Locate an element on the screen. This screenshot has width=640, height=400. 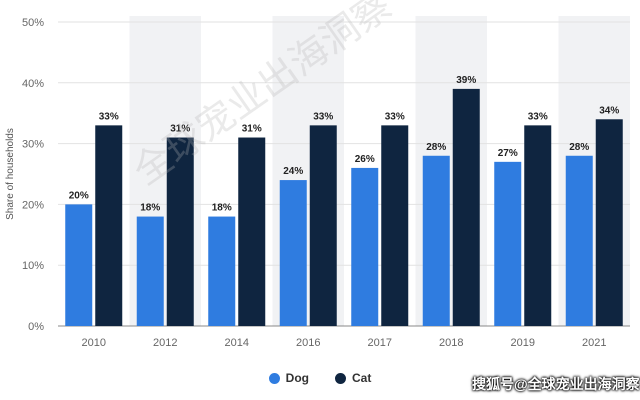
data-label-dog: 26% is located at coordinates (365, 159).